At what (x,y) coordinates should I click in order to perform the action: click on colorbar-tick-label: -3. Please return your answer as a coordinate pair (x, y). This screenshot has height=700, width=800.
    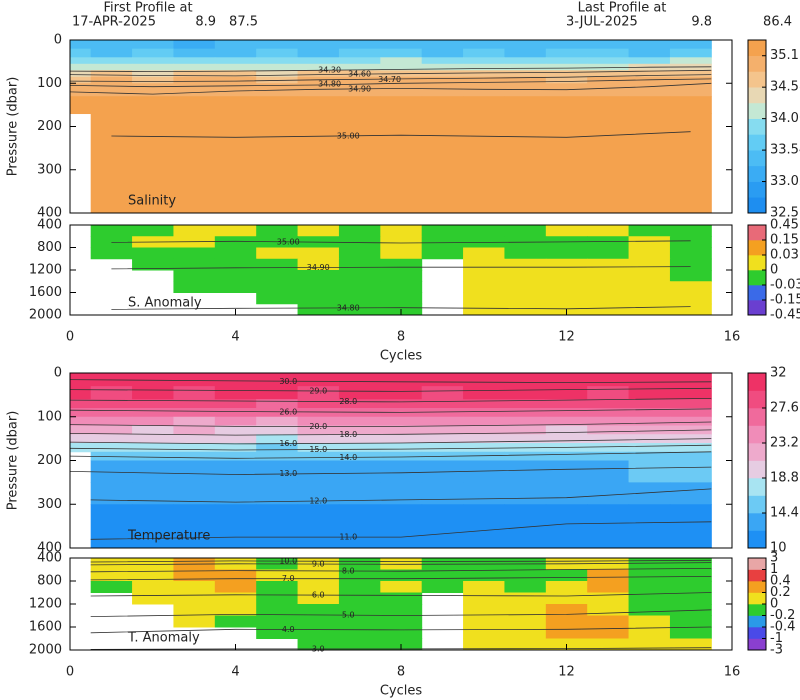
    Looking at the image, I should click on (776, 650).